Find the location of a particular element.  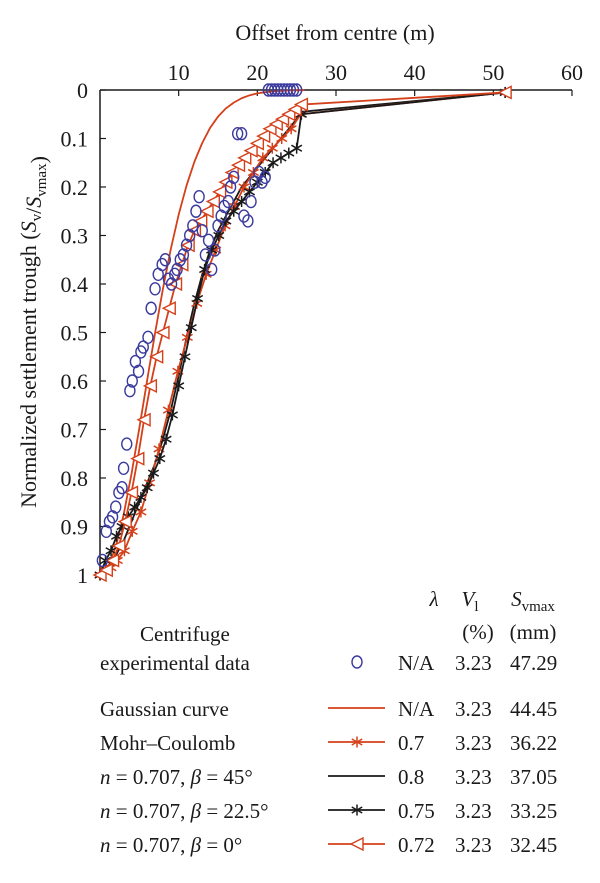

legend-svmax-value: 44.45 is located at coordinates (533, 709).